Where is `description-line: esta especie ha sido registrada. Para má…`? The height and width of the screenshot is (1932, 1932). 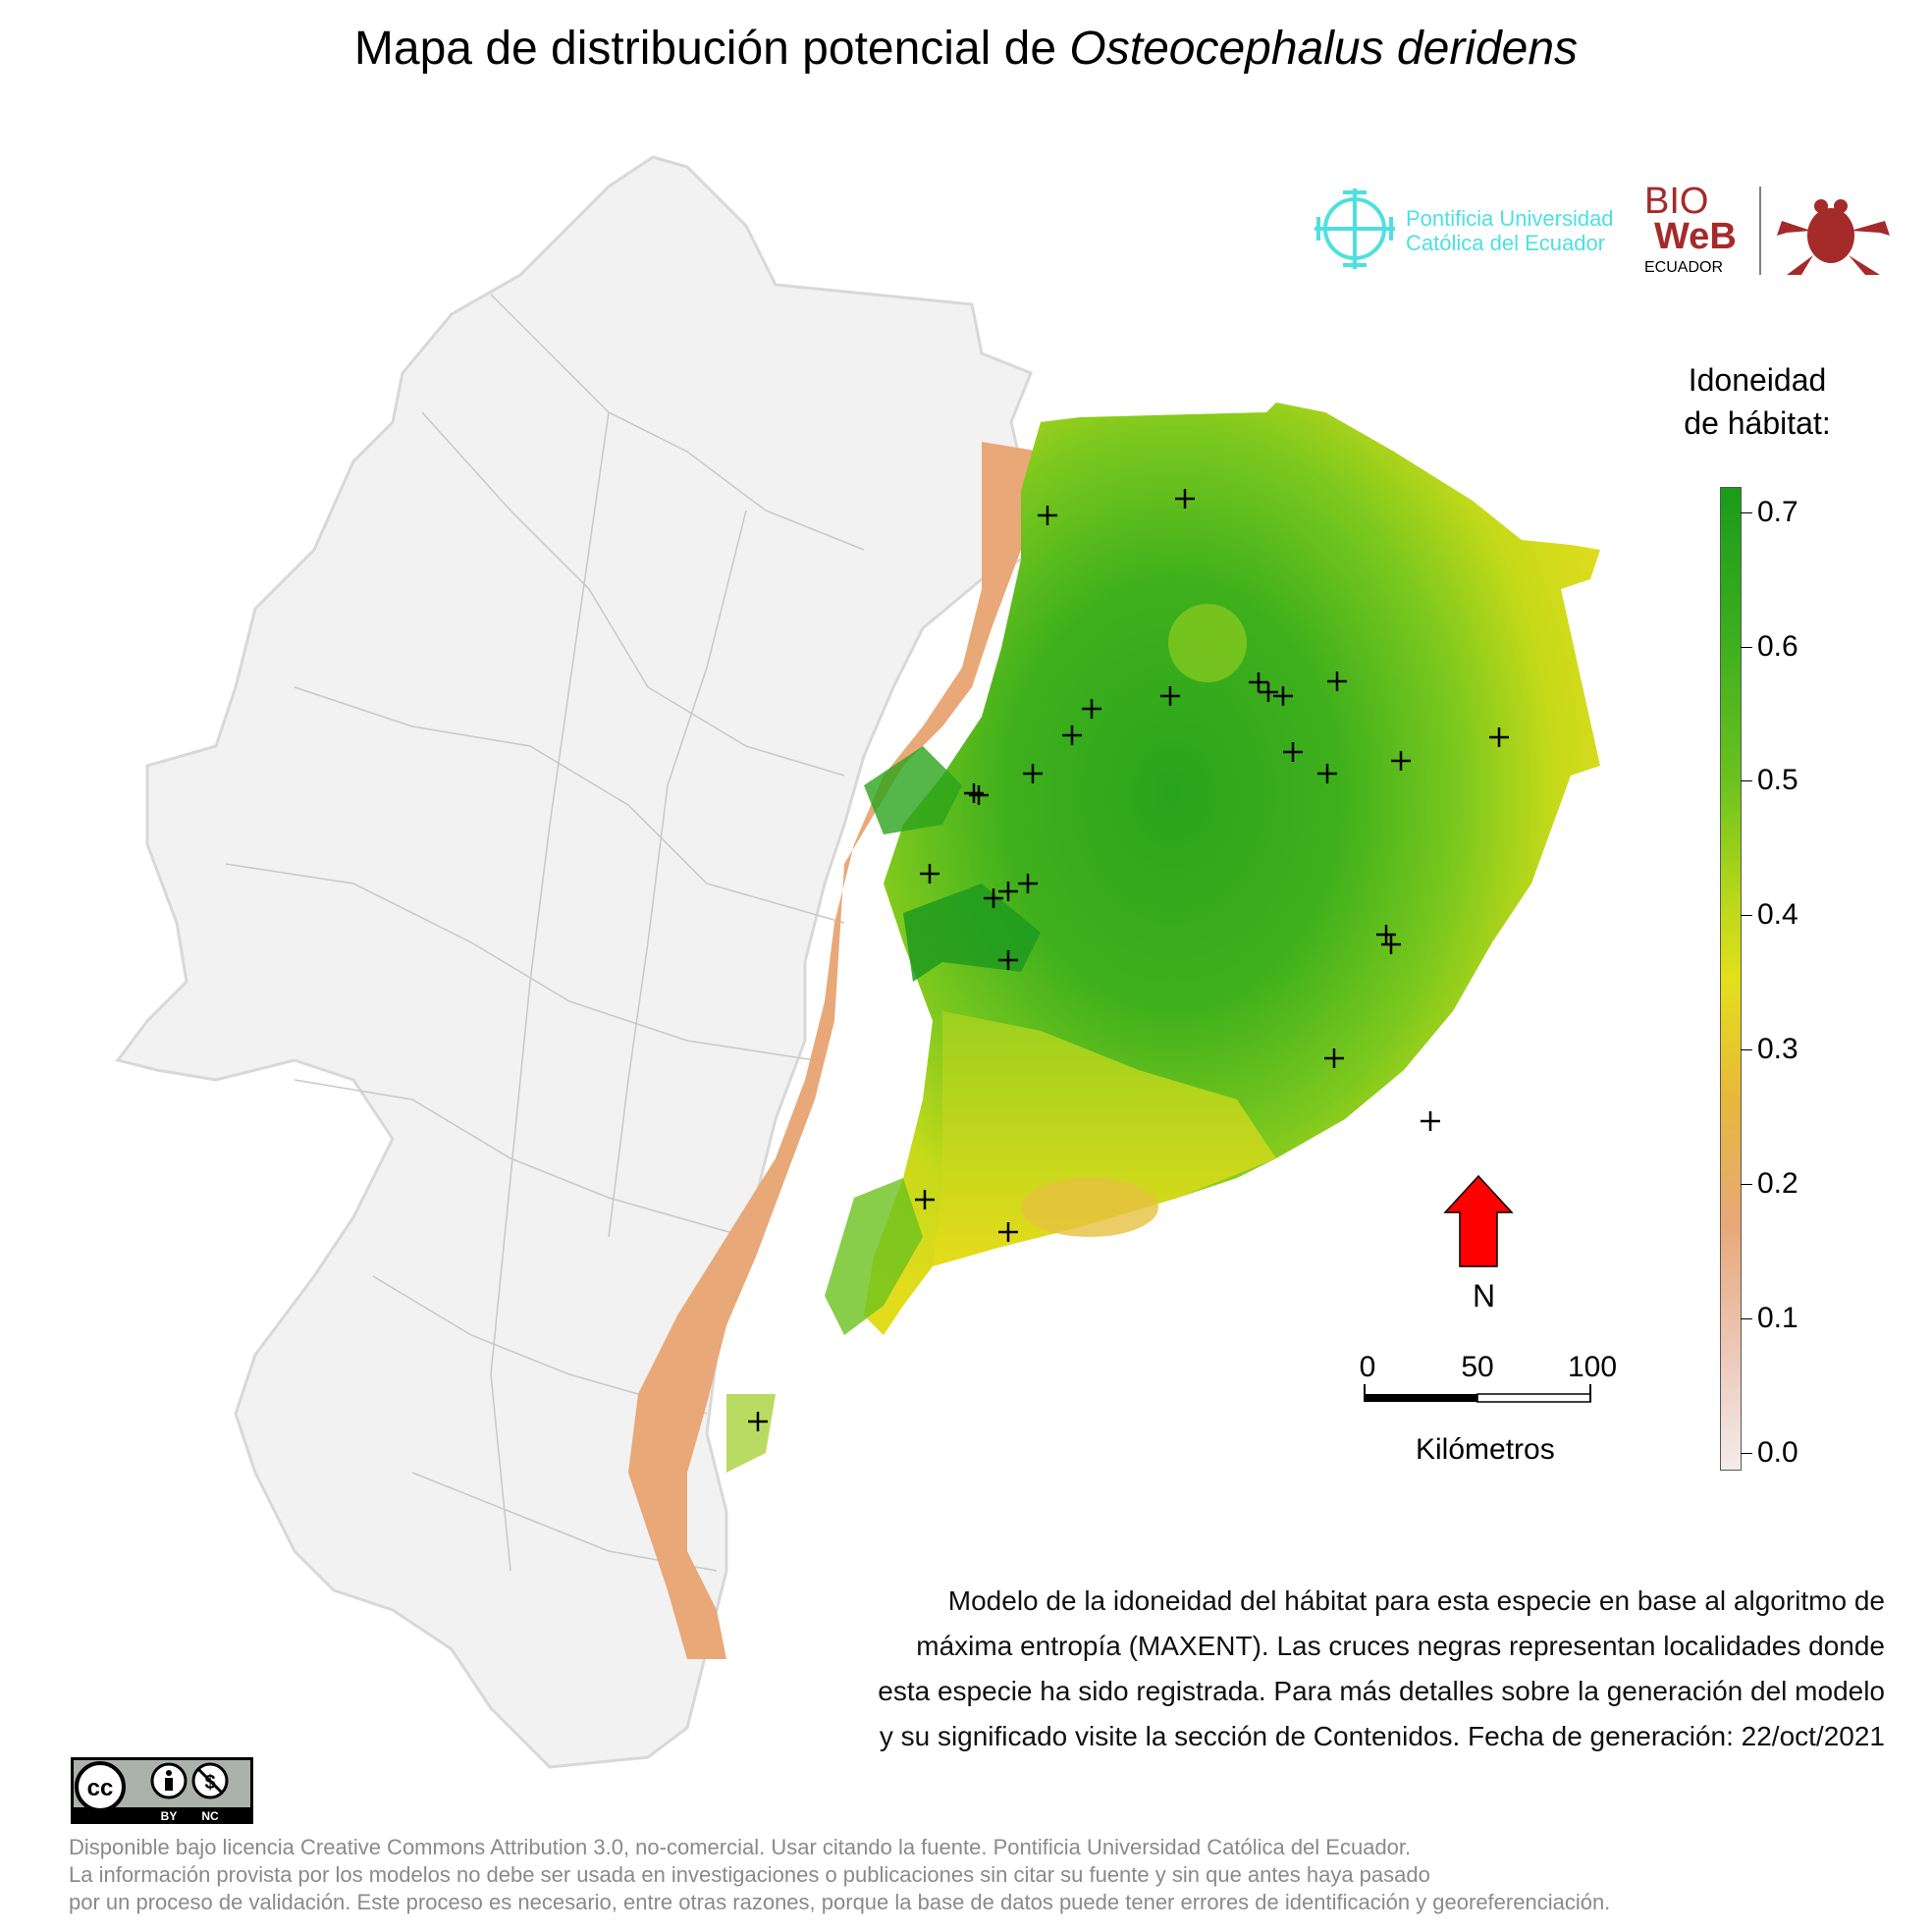 description-line: esta especie ha sido registrada. Para má… is located at coordinates (1381, 1691).